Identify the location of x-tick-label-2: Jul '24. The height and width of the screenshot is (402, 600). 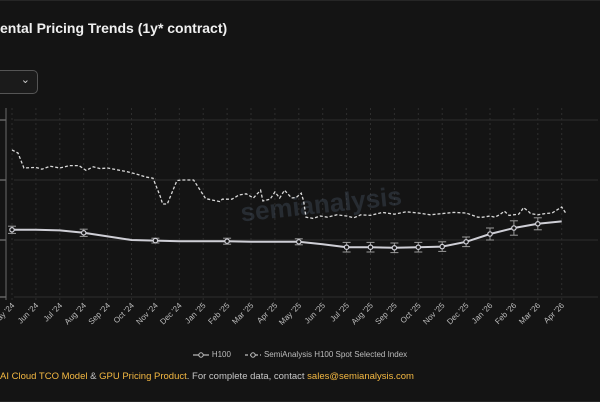
(53, 312).